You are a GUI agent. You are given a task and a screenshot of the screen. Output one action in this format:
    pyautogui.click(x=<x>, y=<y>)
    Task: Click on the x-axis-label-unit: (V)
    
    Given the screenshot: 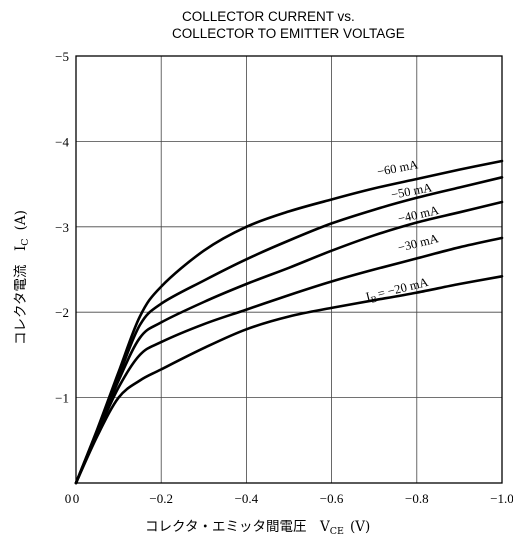 What is the action you would take?
    pyautogui.click(x=360, y=527)
    